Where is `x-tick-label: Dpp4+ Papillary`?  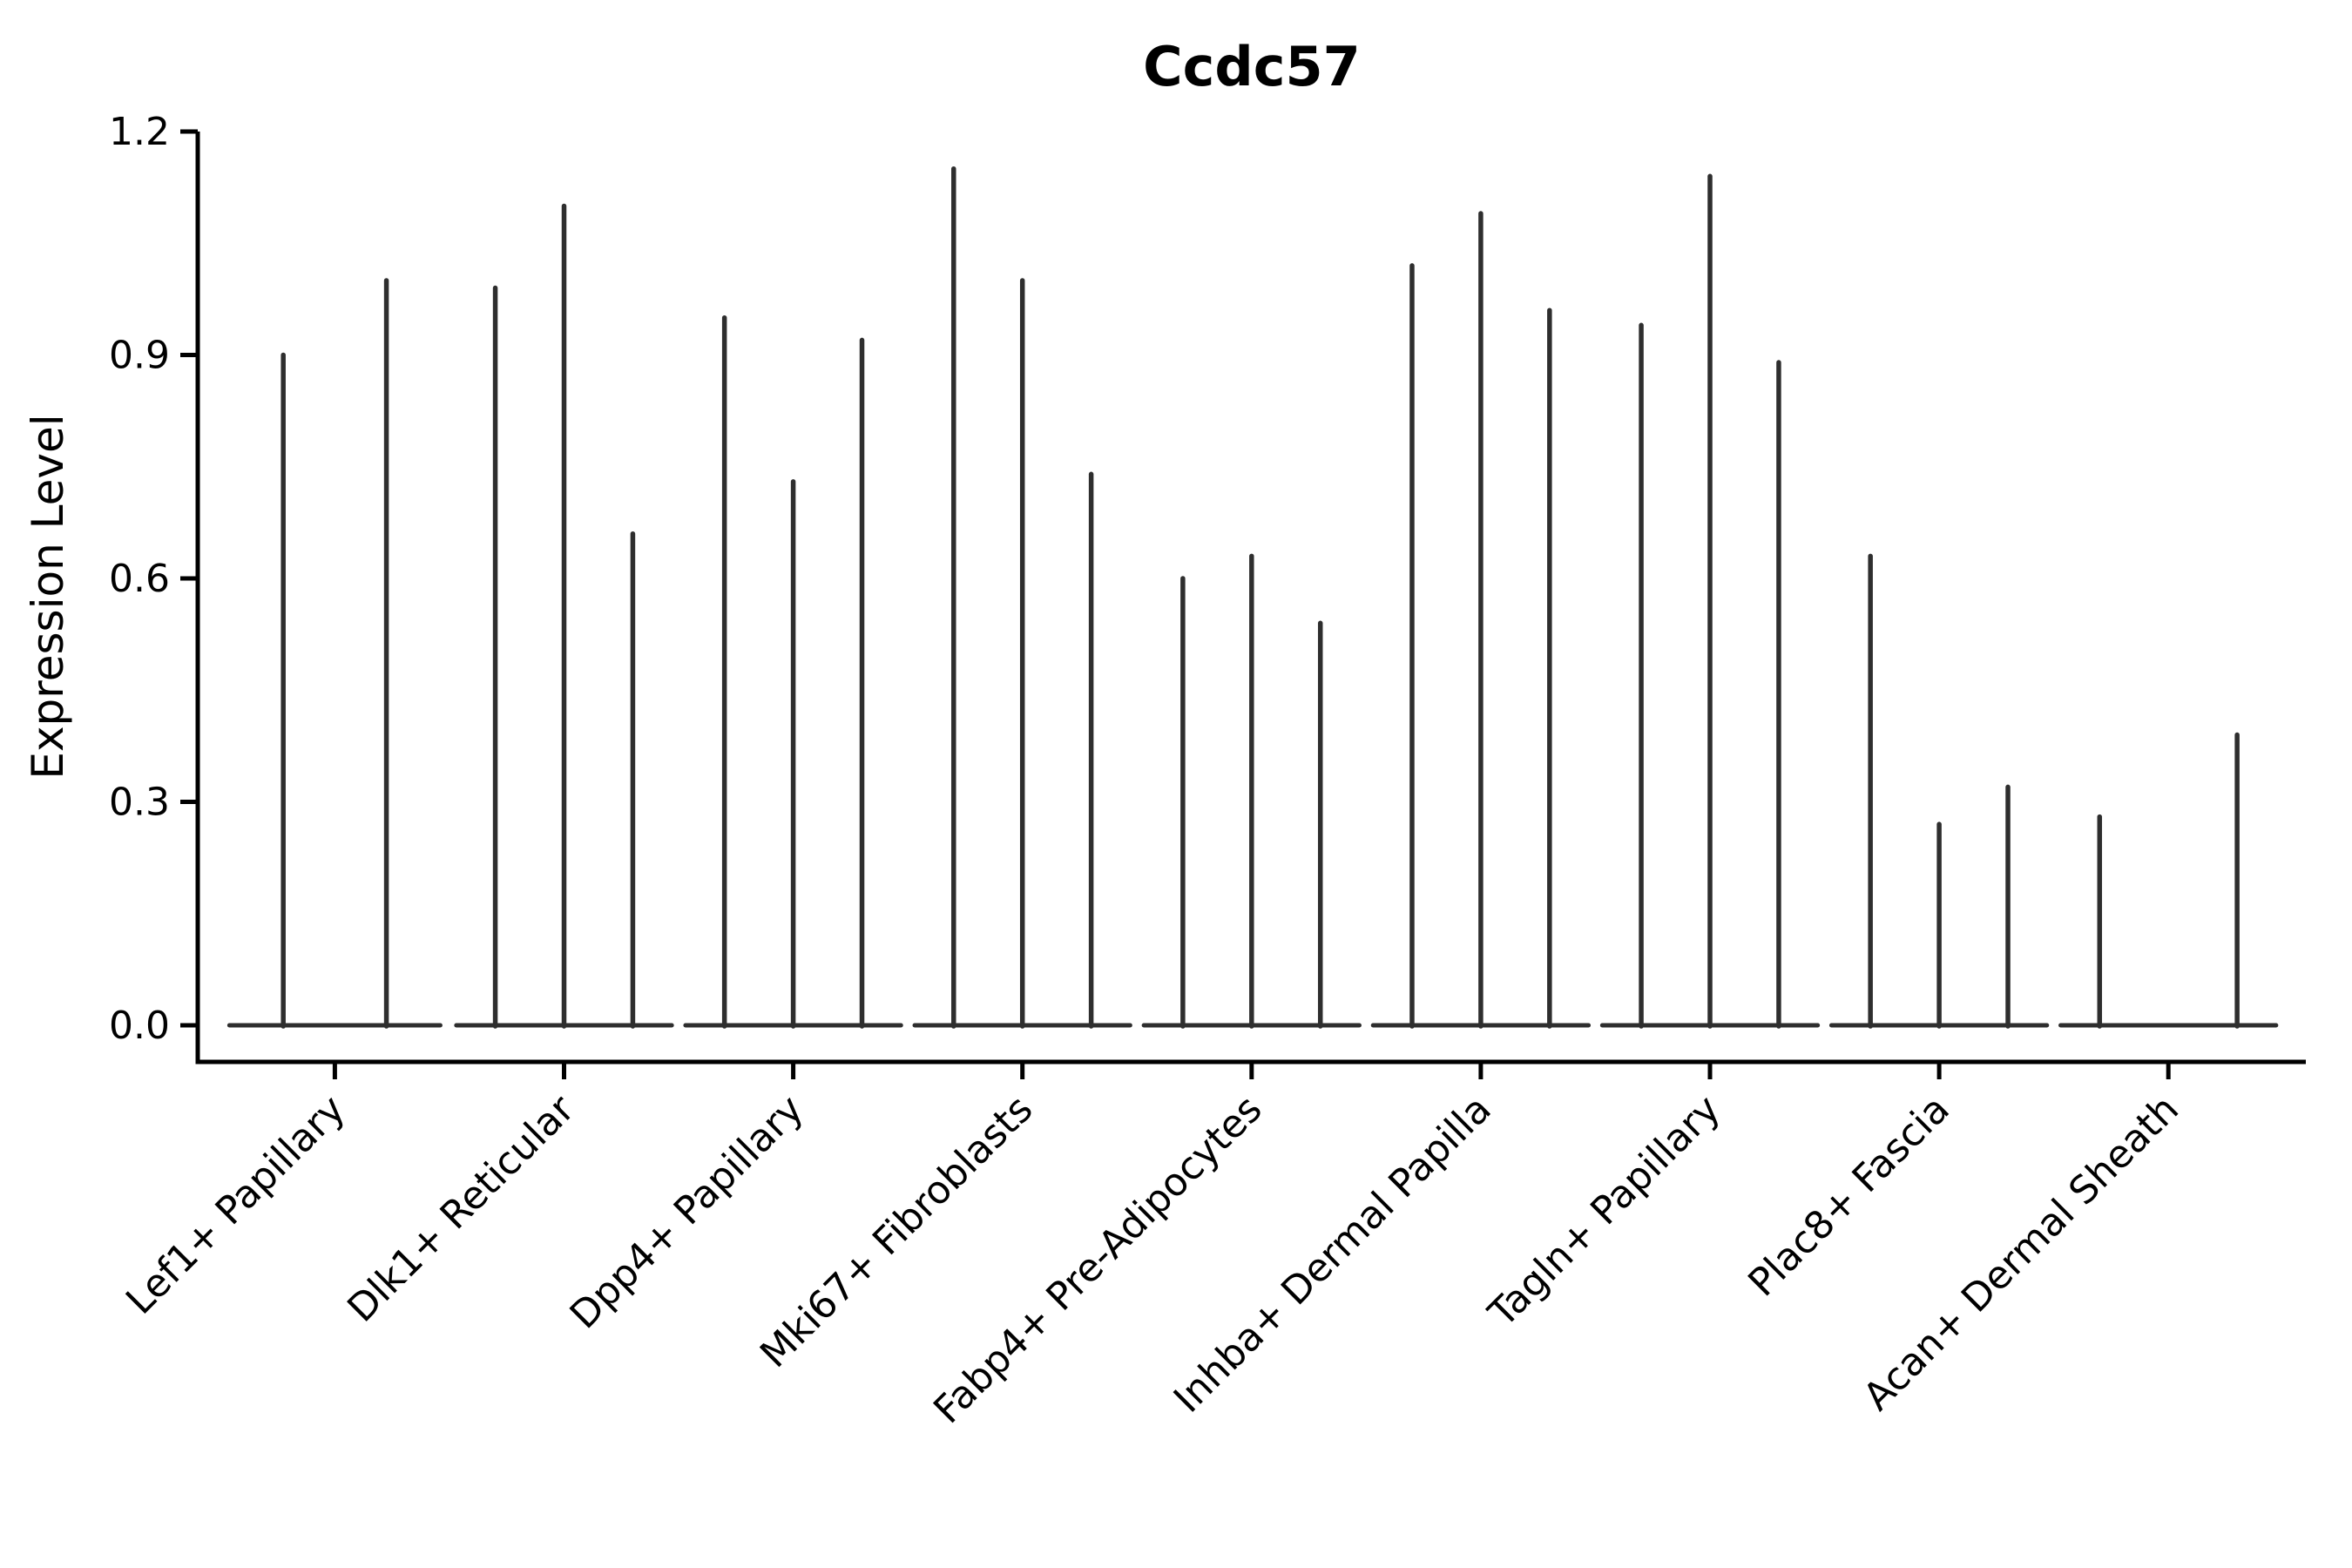
x-tick-label: Dpp4+ Papillary is located at coordinates (687, 1212).